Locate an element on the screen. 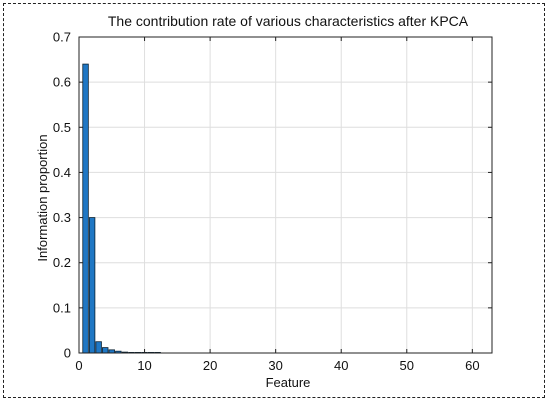  y-axis-label: Information proportion is located at coordinates (42, 197).